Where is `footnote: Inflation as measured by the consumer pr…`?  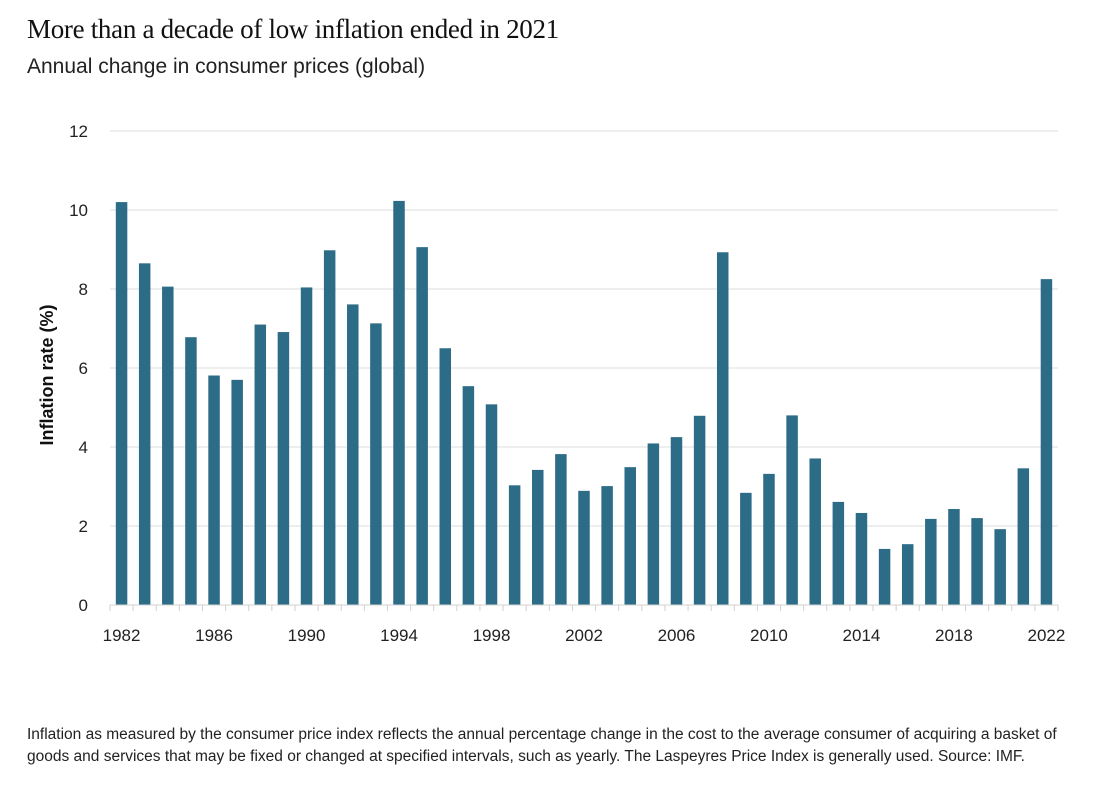 footnote: Inflation as measured by the consumer pr… is located at coordinates (542, 745).